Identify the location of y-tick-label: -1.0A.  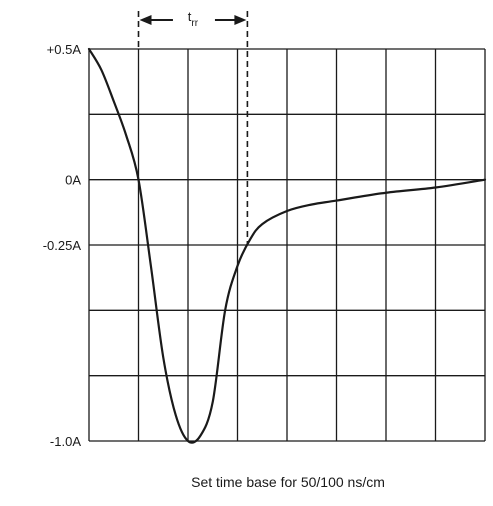
(65, 441).